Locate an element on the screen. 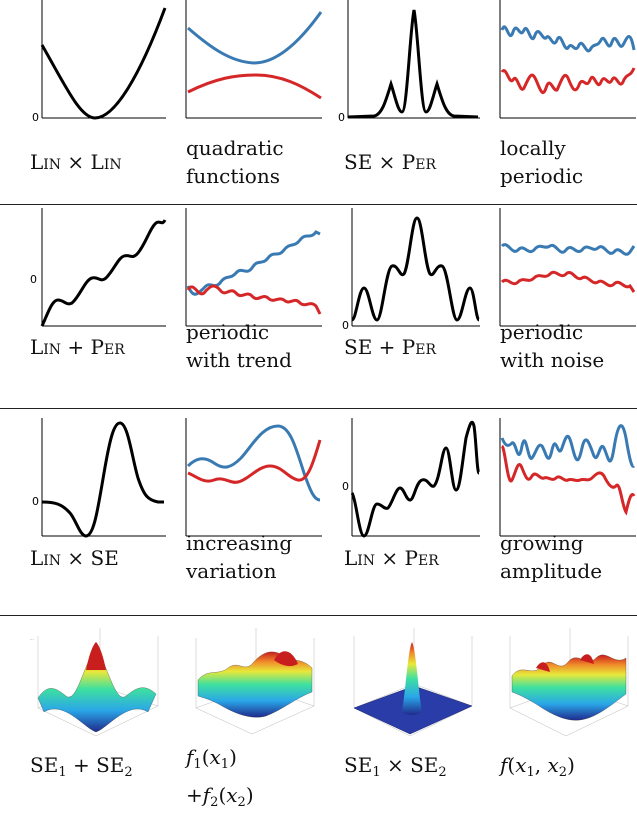  plot-lin-x-lin: 0 is located at coordinates (98, 62).